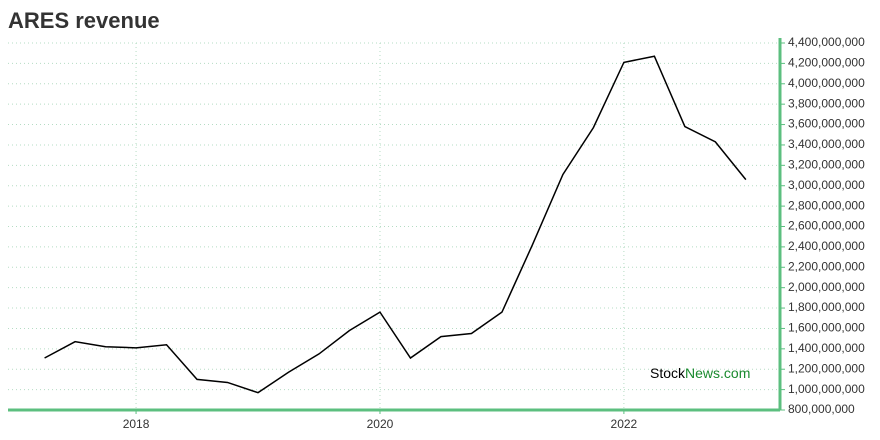 The image size is (880, 440). I want to click on y-tick-label: 1,200,000,000, so click(826, 368).